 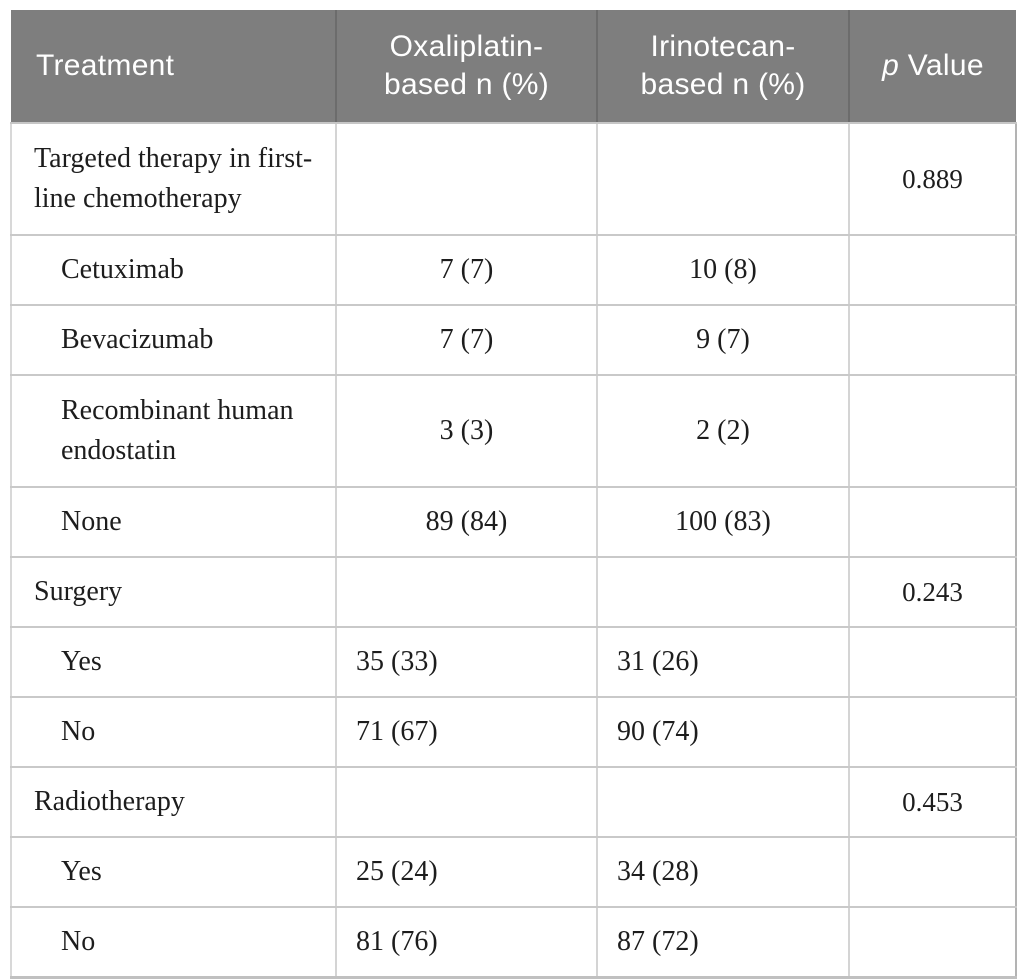 I want to click on cell-p-surgery-yes, so click(x=933, y=662).